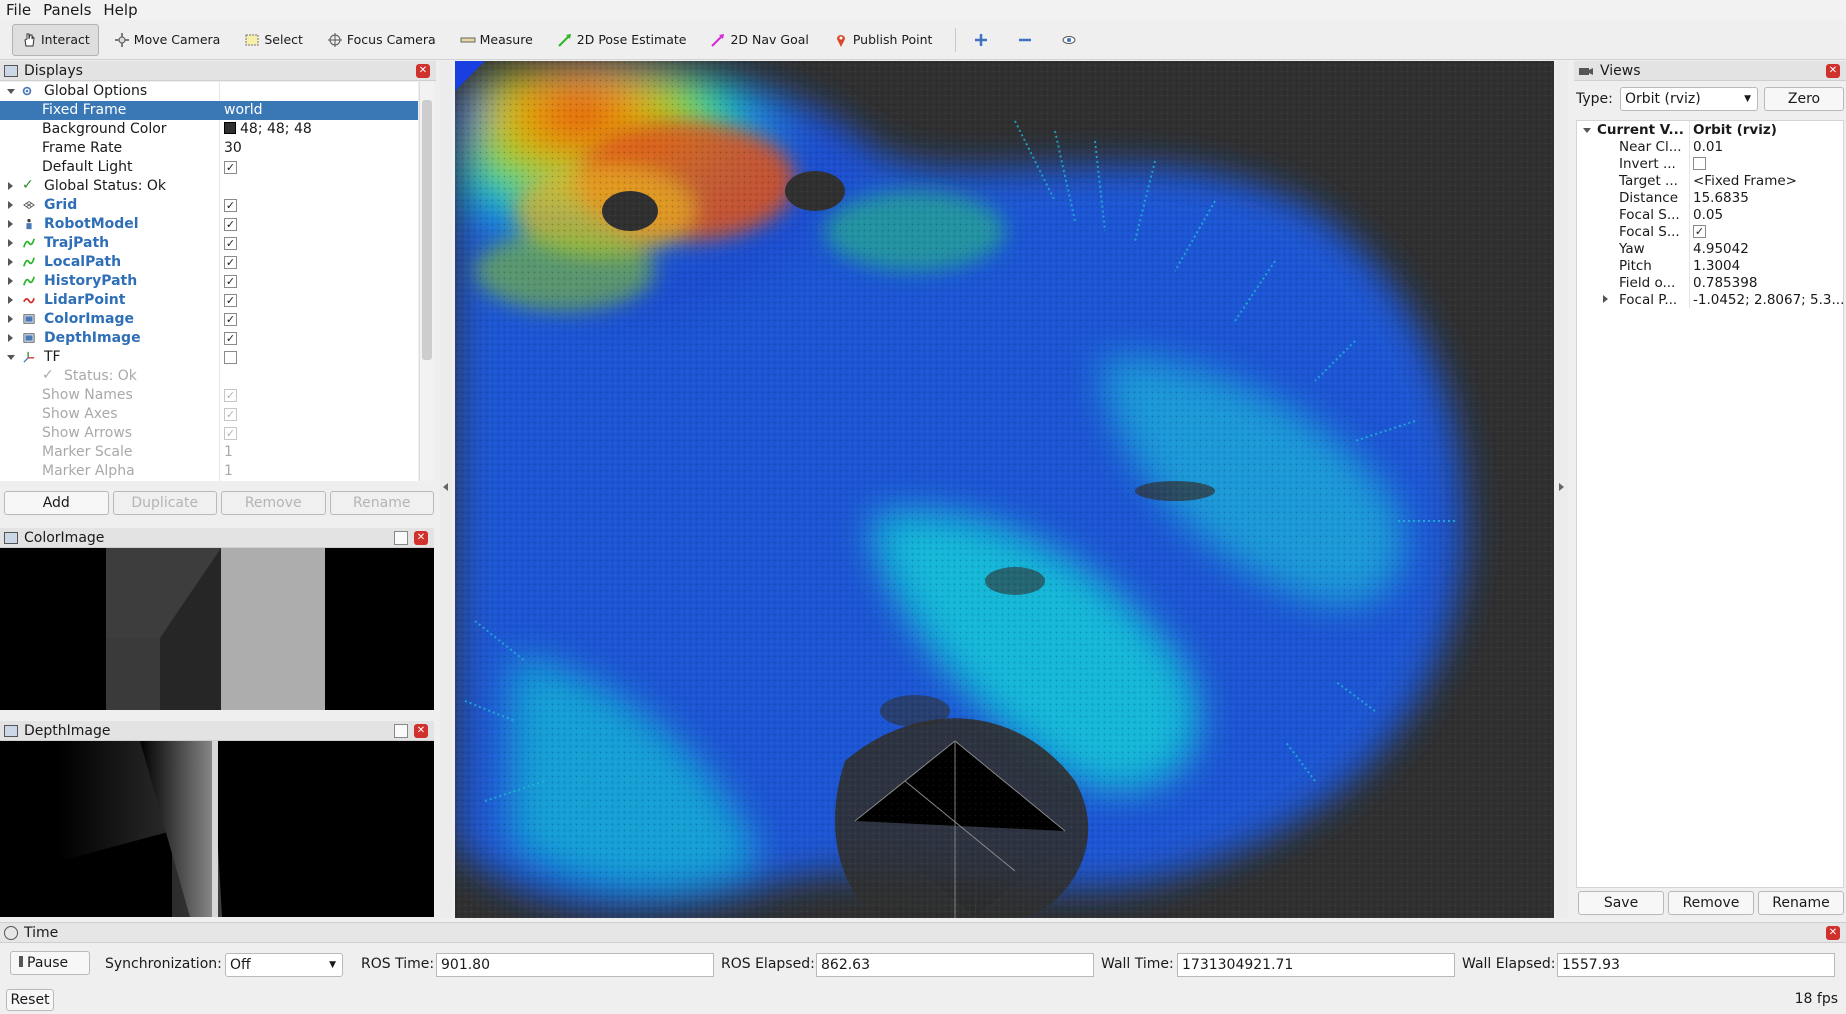 The height and width of the screenshot is (1014, 1846). What do you see at coordinates (19, 10) in the screenshot?
I see `menu-file: File` at bounding box center [19, 10].